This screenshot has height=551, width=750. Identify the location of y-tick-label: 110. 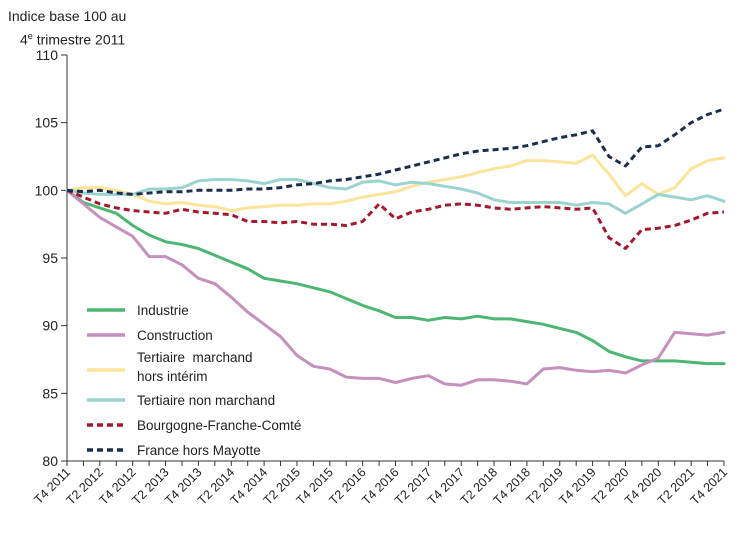
(47, 55).